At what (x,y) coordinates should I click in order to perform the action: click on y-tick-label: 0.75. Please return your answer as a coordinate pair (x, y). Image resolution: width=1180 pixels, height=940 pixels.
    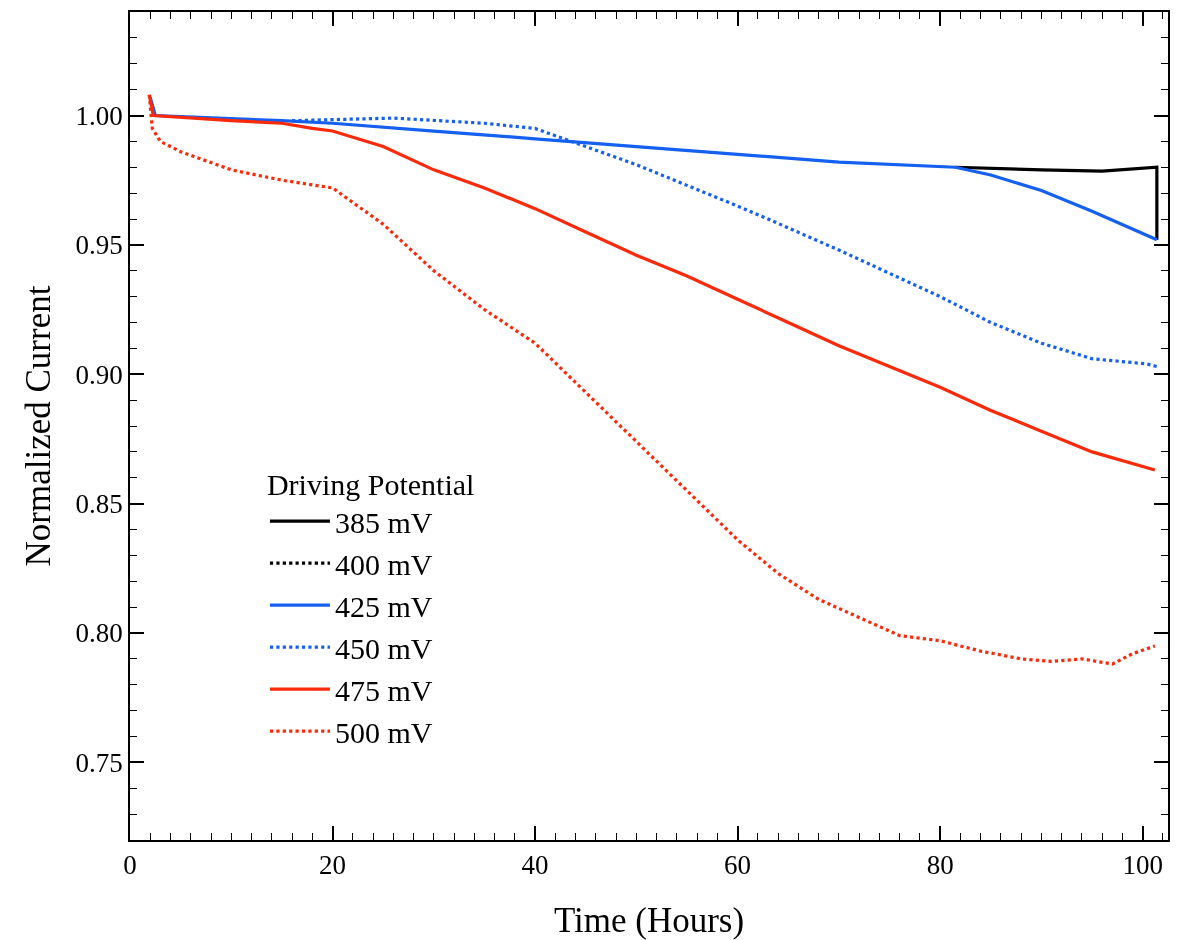
    Looking at the image, I should click on (99, 762).